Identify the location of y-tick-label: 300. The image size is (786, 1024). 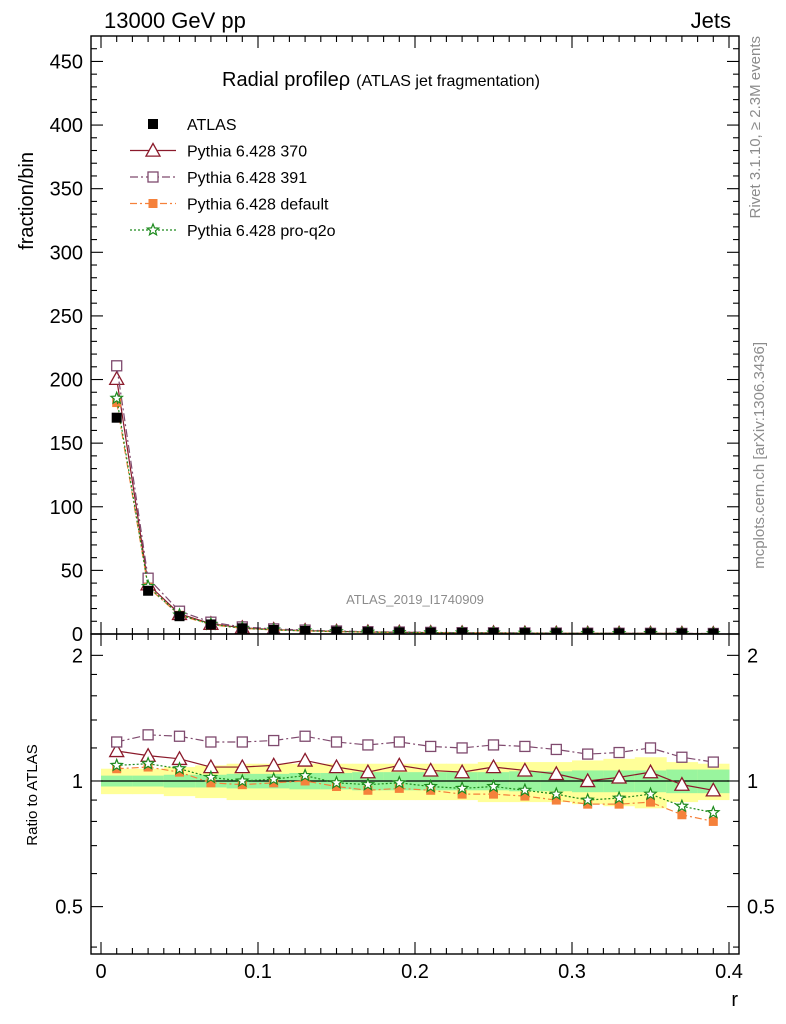
(66, 253).